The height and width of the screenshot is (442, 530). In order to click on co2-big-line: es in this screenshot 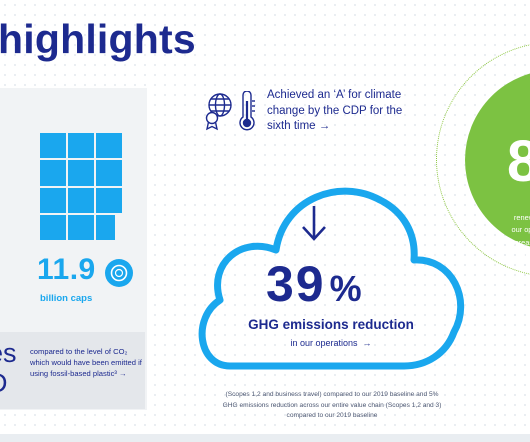, I will do `click(8, 353)`.